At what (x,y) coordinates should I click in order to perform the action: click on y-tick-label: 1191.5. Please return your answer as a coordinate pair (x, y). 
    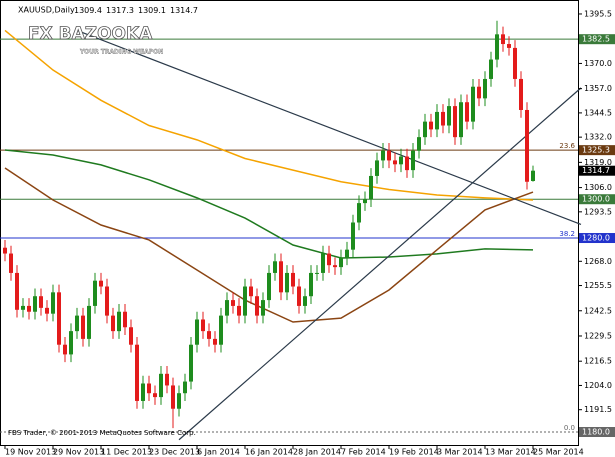
    Looking at the image, I should click on (598, 409).